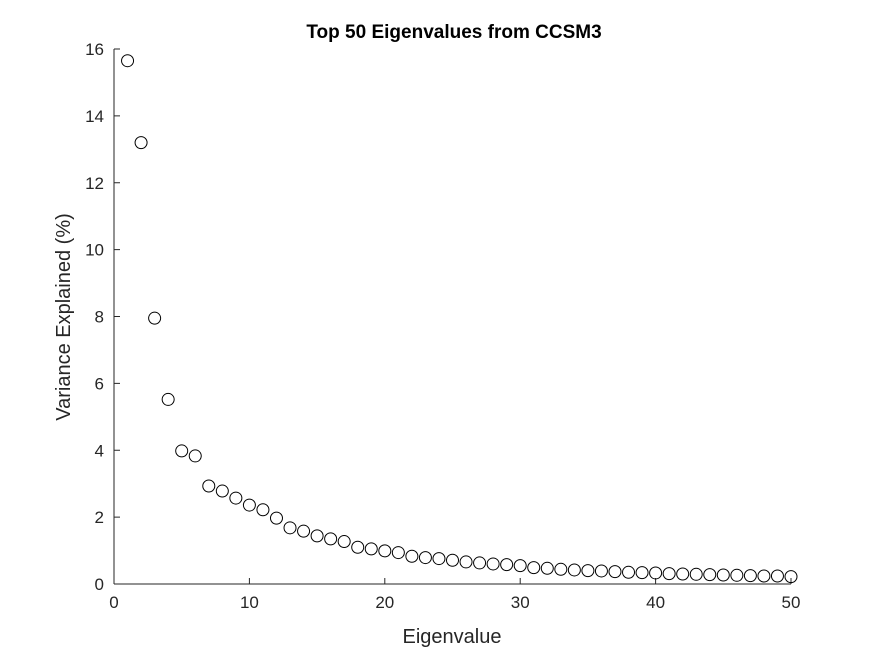 This screenshot has width=875, height=656. Describe the element at coordinates (99, 383) in the screenshot. I see `y-tick-label: 6` at that location.